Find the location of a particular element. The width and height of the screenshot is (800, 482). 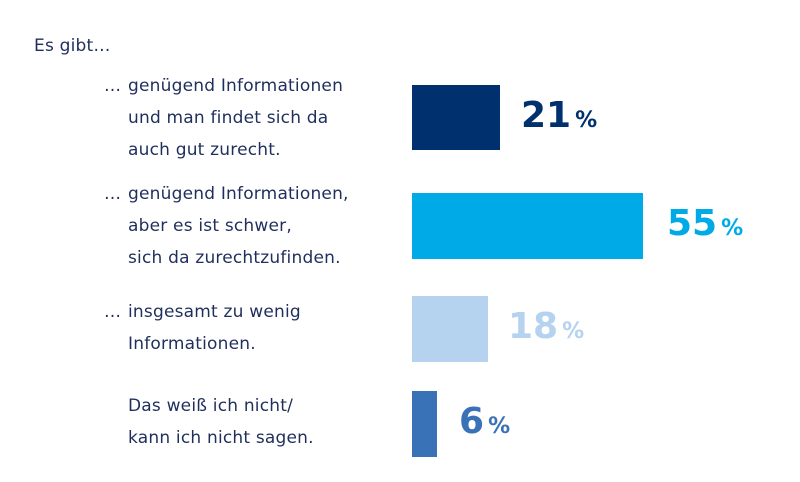

bar-value-number: 6 is located at coordinates (472, 421).